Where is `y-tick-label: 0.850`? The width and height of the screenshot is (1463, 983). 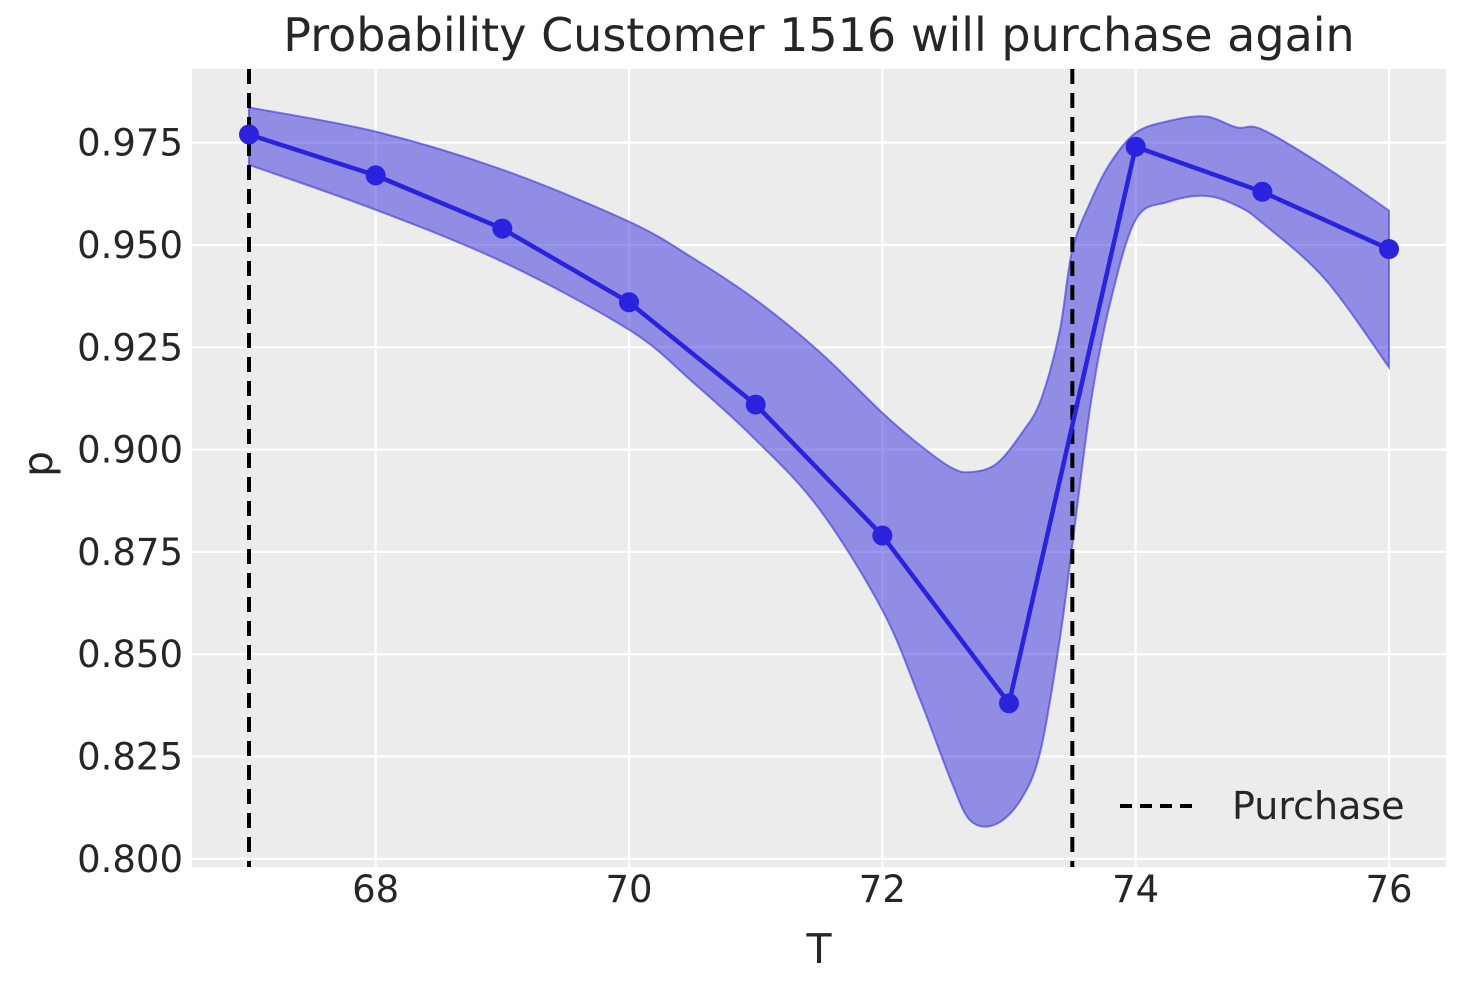 y-tick-label: 0.850 is located at coordinates (130, 654).